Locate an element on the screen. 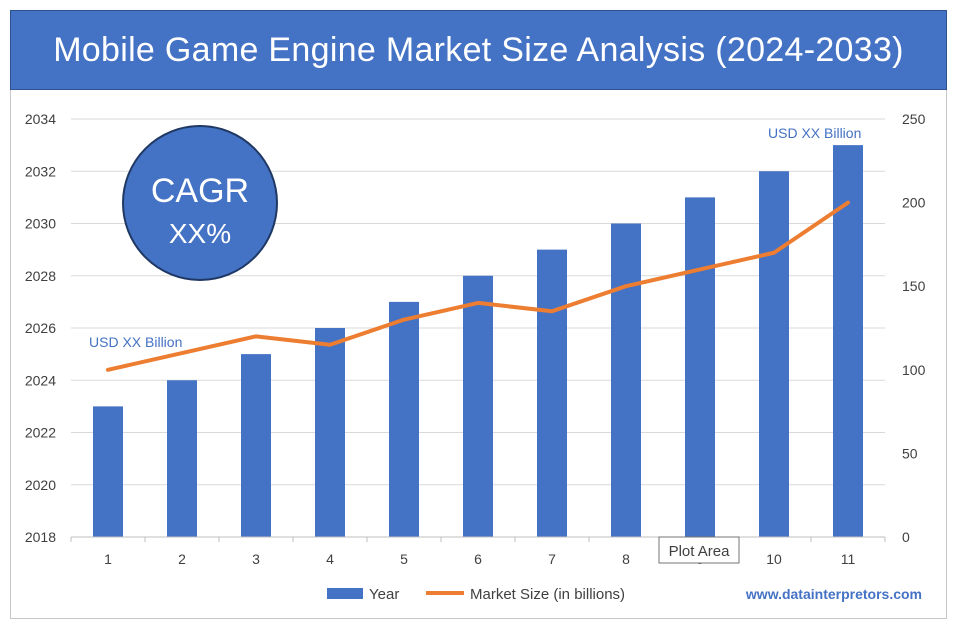  legend: Year Market Size (in billions) is located at coordinates (476, 594).